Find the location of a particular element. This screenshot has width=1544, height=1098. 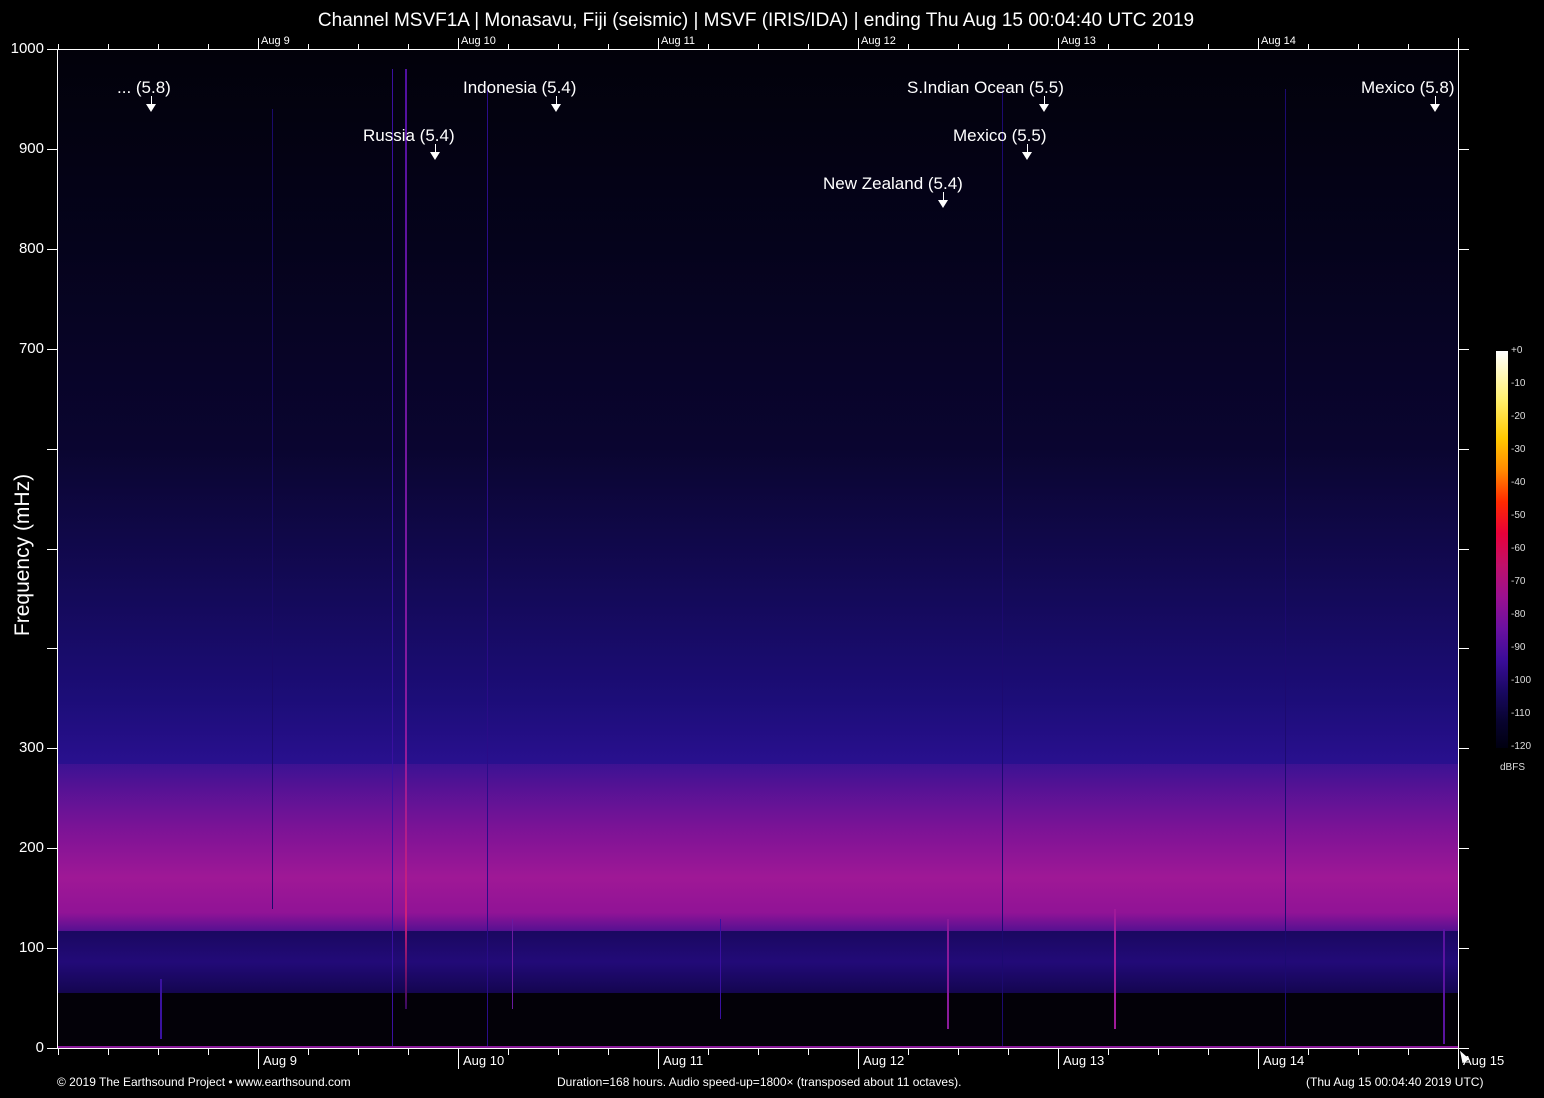

quake-label: Mexico (5.5) is located at coordinates (1000, 135).